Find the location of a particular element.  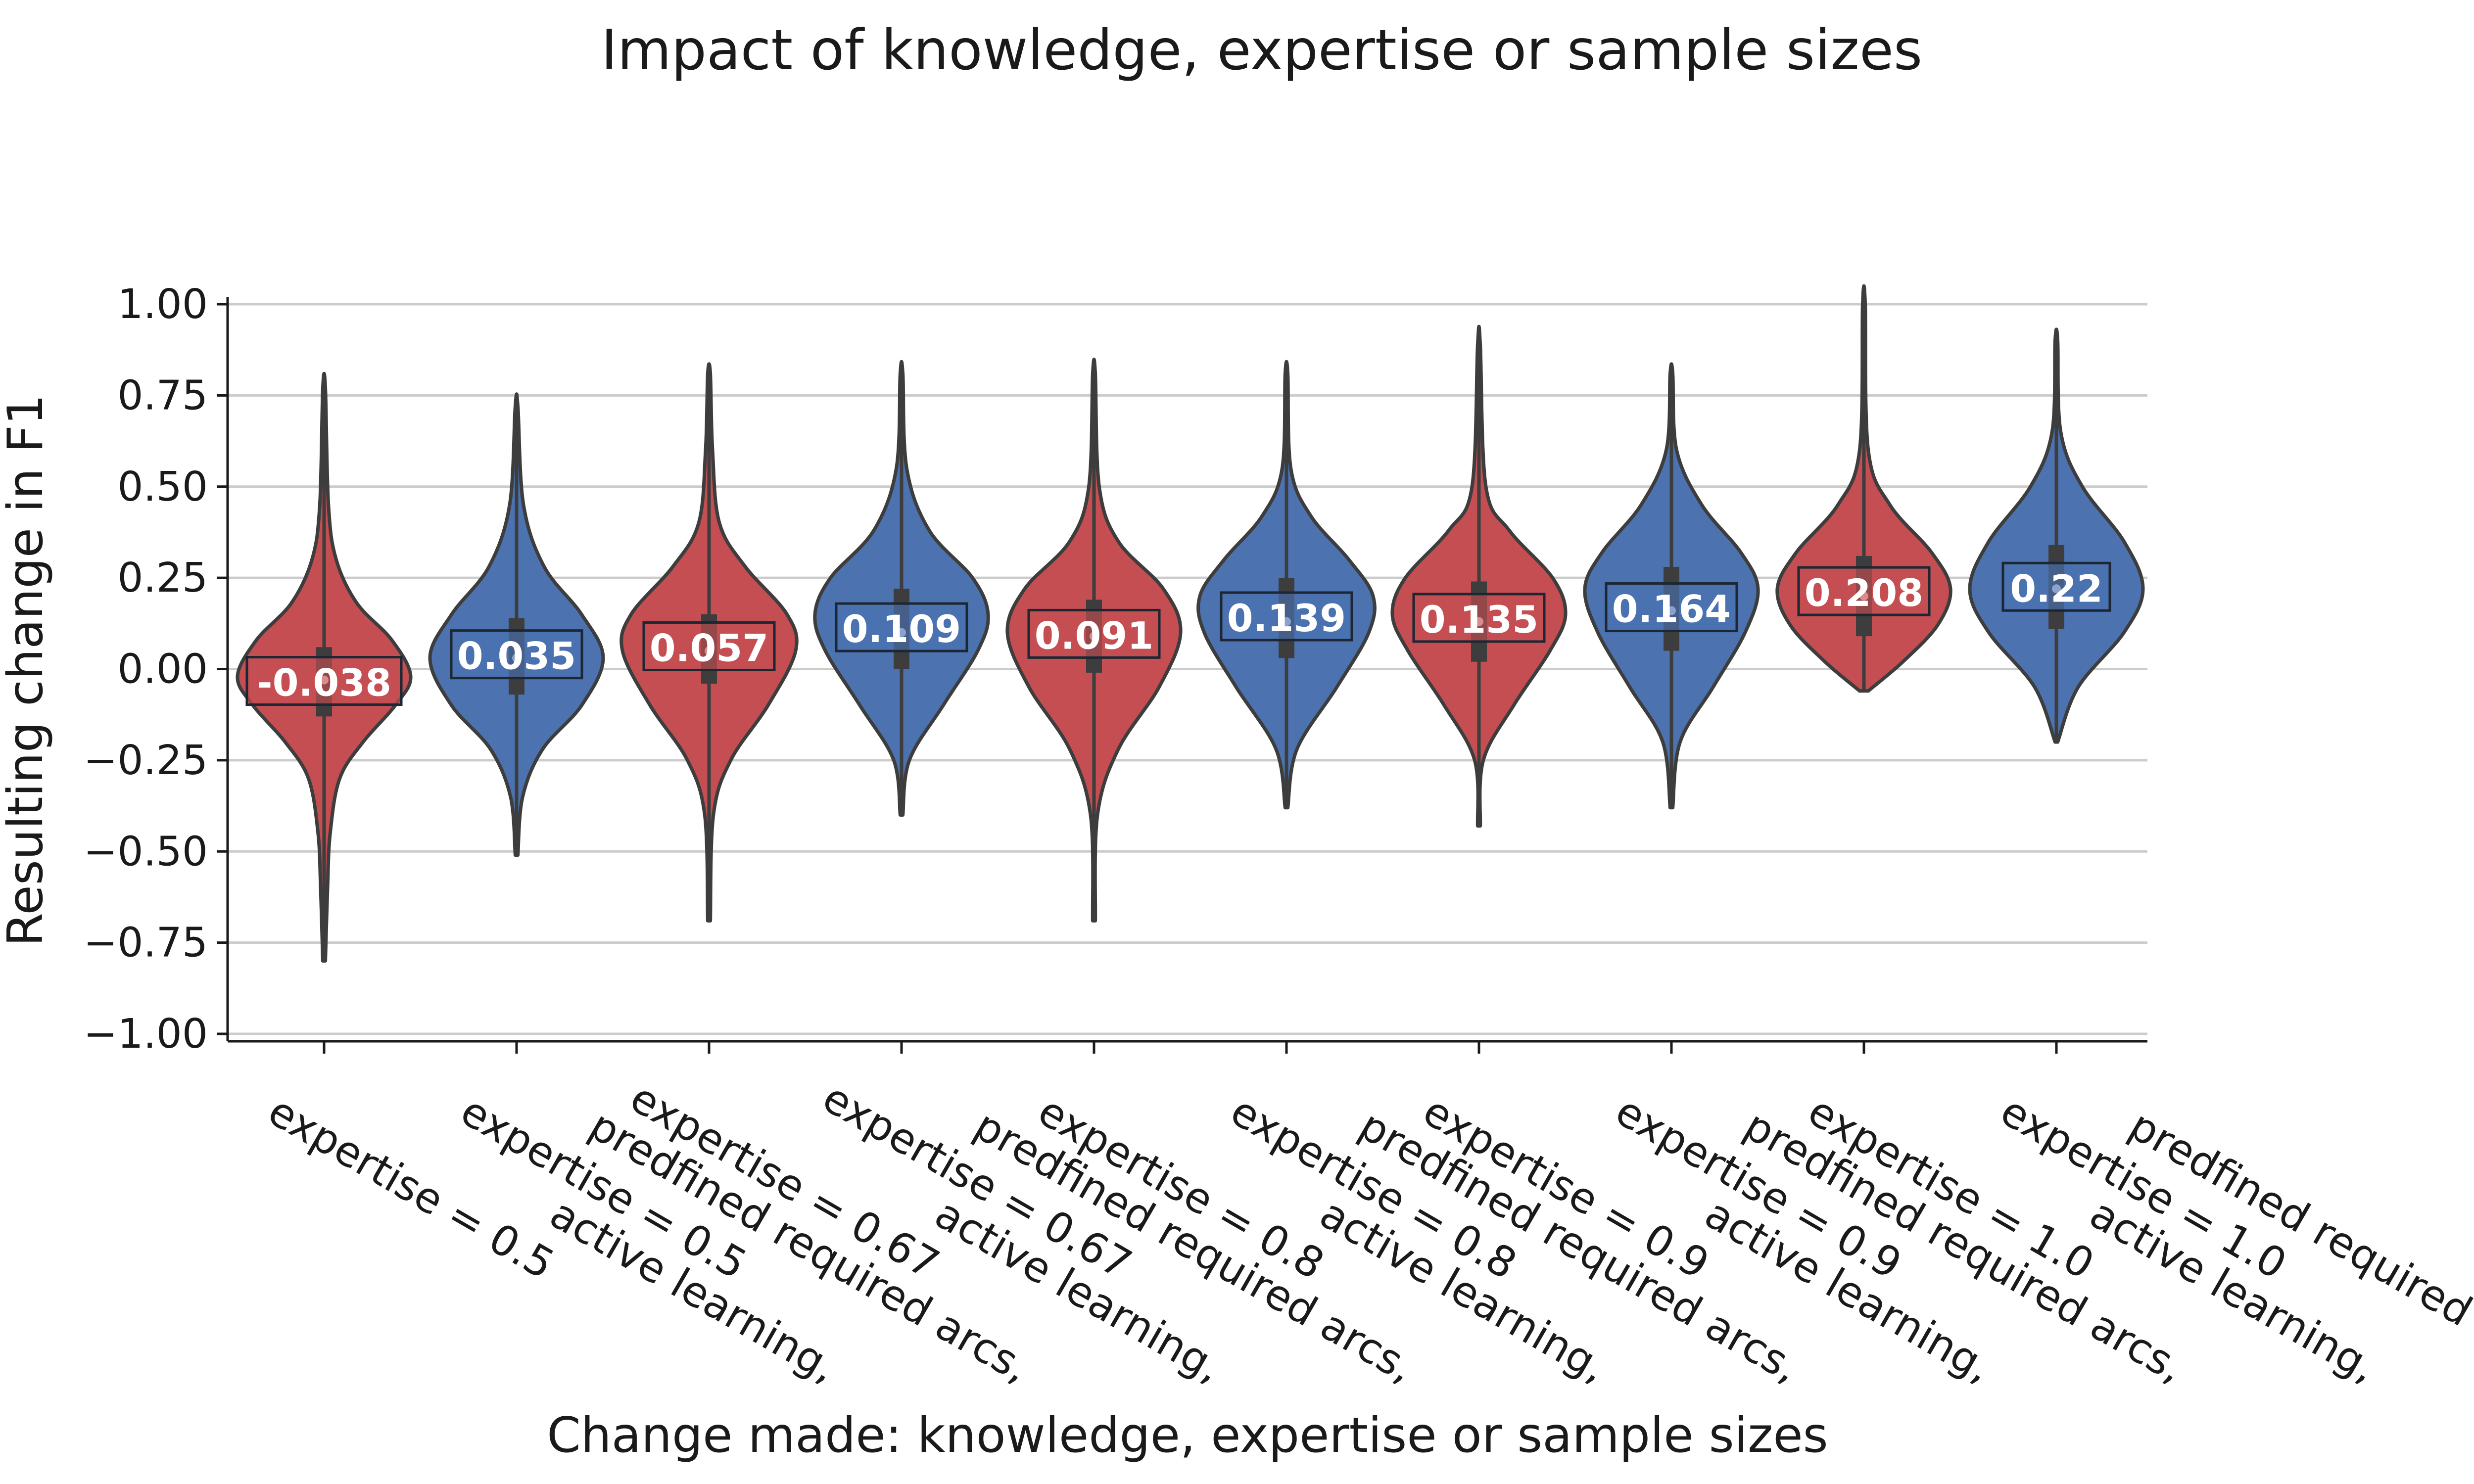

y-ticks: 1.00 0.75 0.50 0.25 0.00 −0.25 −0.50 −0.75 −1.00 is located at coordinates (156, 669).